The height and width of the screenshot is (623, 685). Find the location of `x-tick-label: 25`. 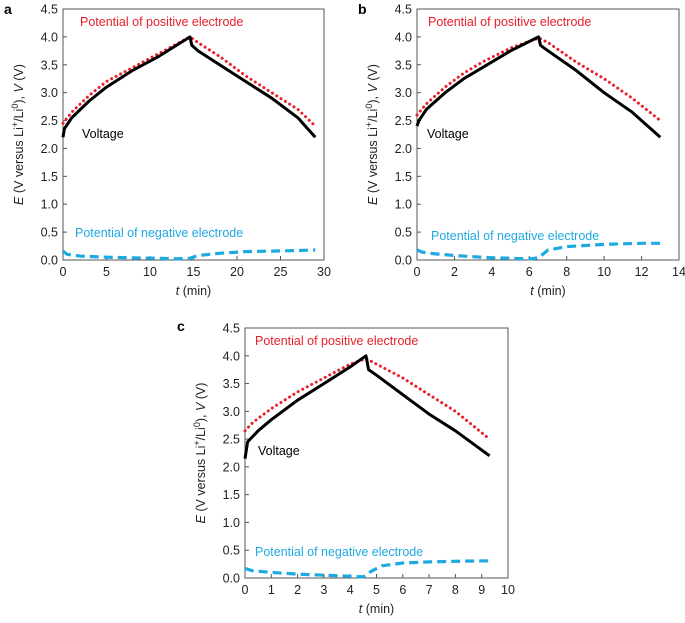

x-tick-label: 25 is located at coordinates (281, 272).